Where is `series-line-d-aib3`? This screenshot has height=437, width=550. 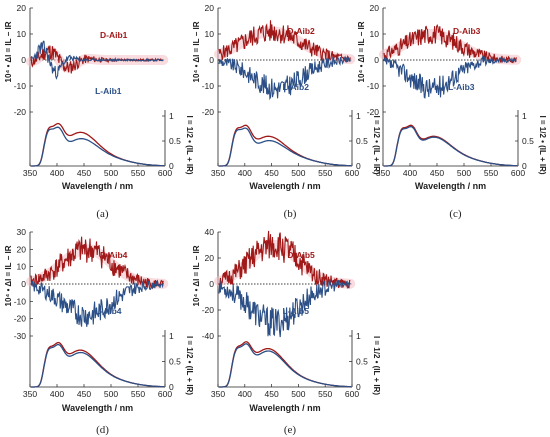
series-line-d-aib3 is located at coordinates (450, 44).